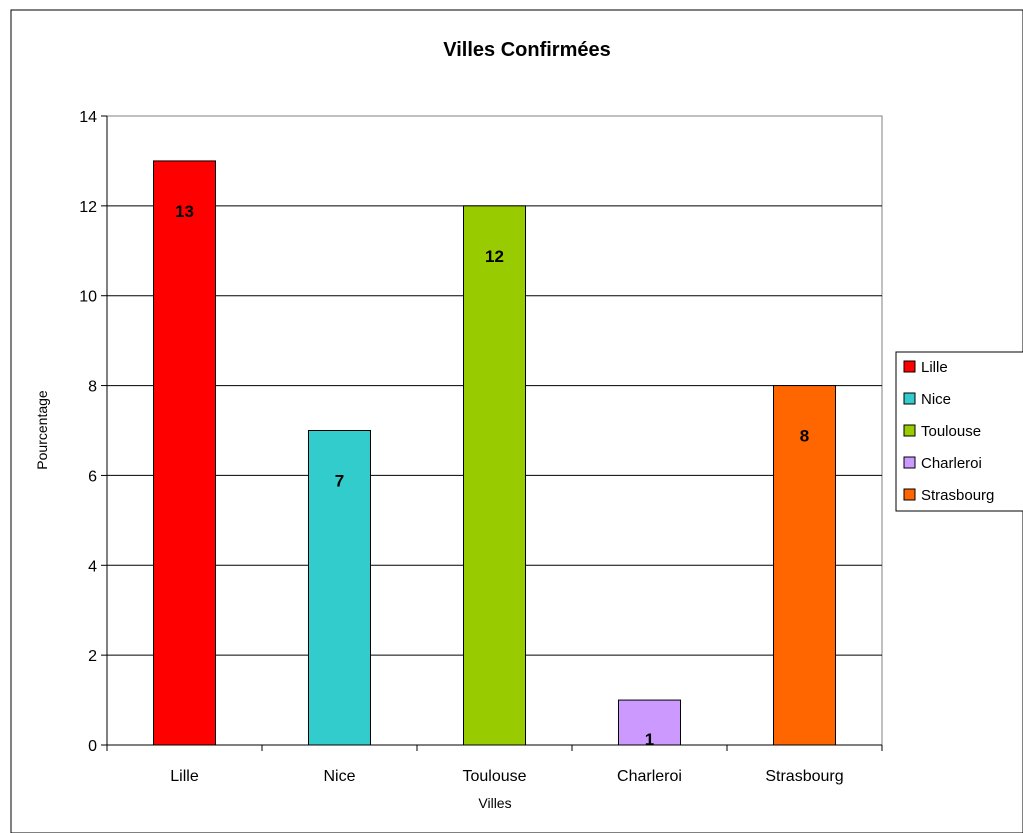 The width and height of the screenshot is (1023, 833). I want to click on y-tick-label: 12, so click(88, 207).